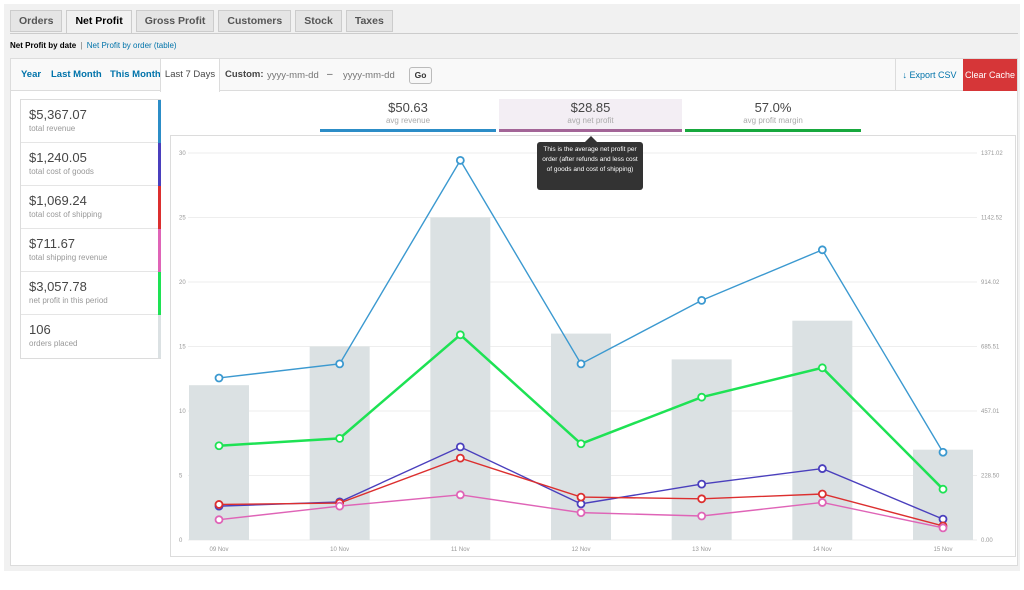 This screenshot has width=1024, height=590. Describe the element at coordinates (43, 45) in the screenshot. I see `subnav-current: Net Profit by date` at that location.